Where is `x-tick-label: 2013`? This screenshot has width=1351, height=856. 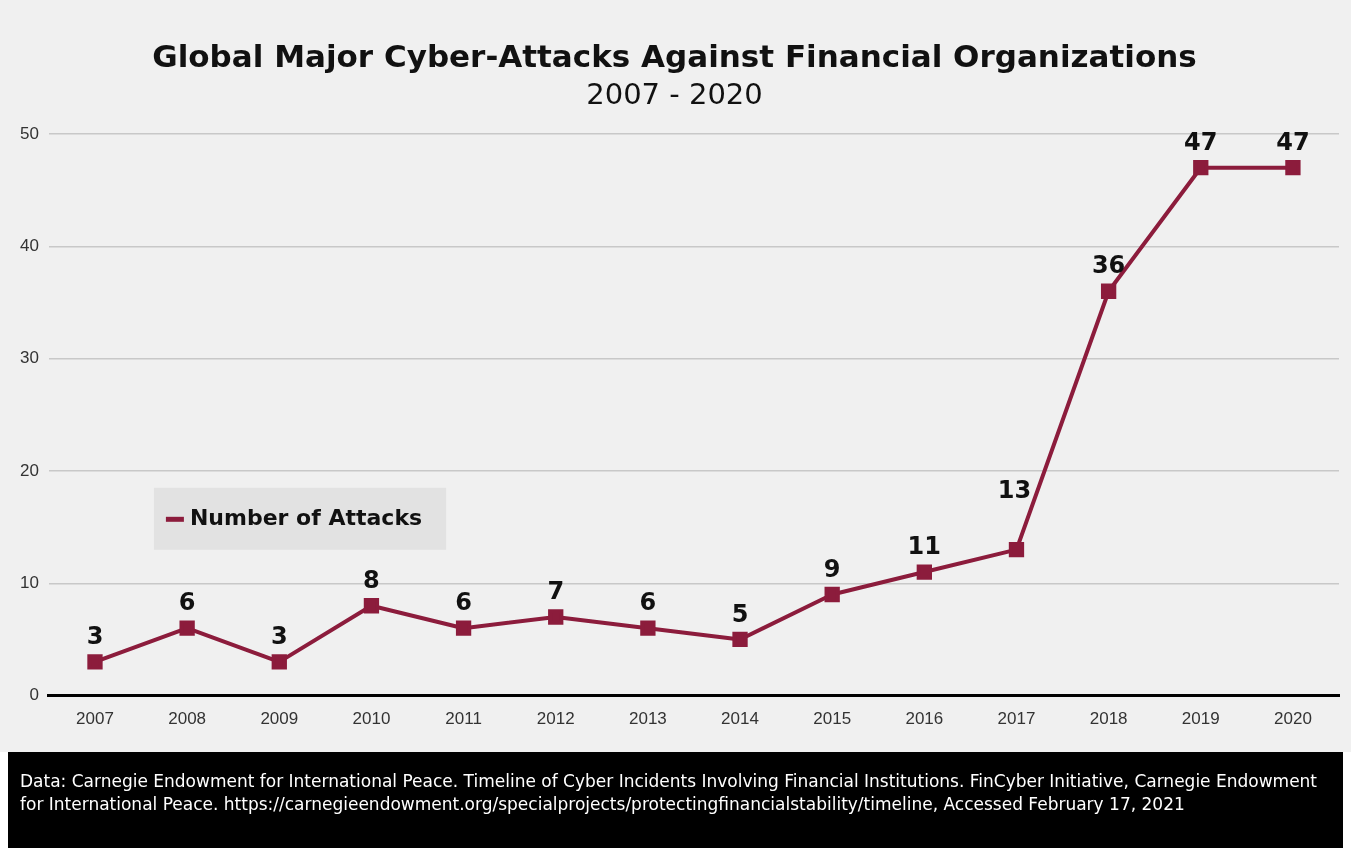
x-tick-label: 2013 is located at coordinates (647, 719).